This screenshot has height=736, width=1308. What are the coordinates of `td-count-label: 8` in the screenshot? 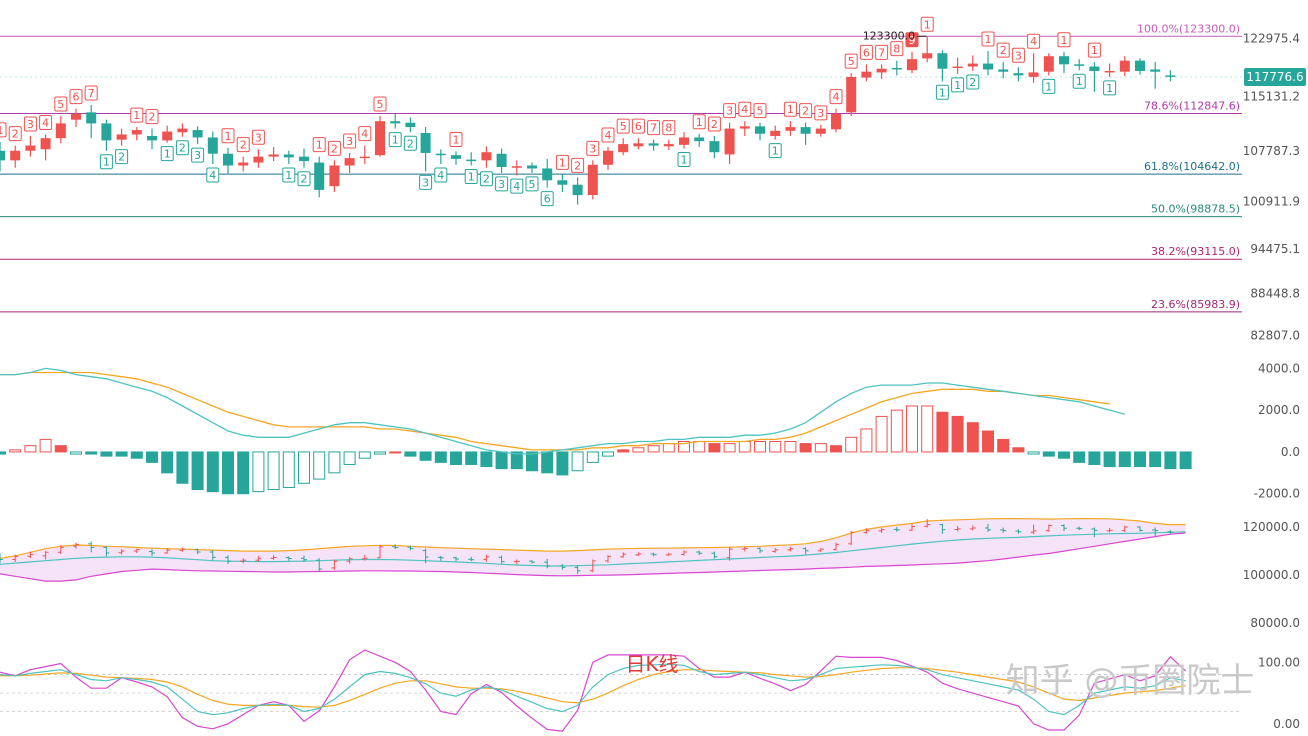 It's located at (896, 49).